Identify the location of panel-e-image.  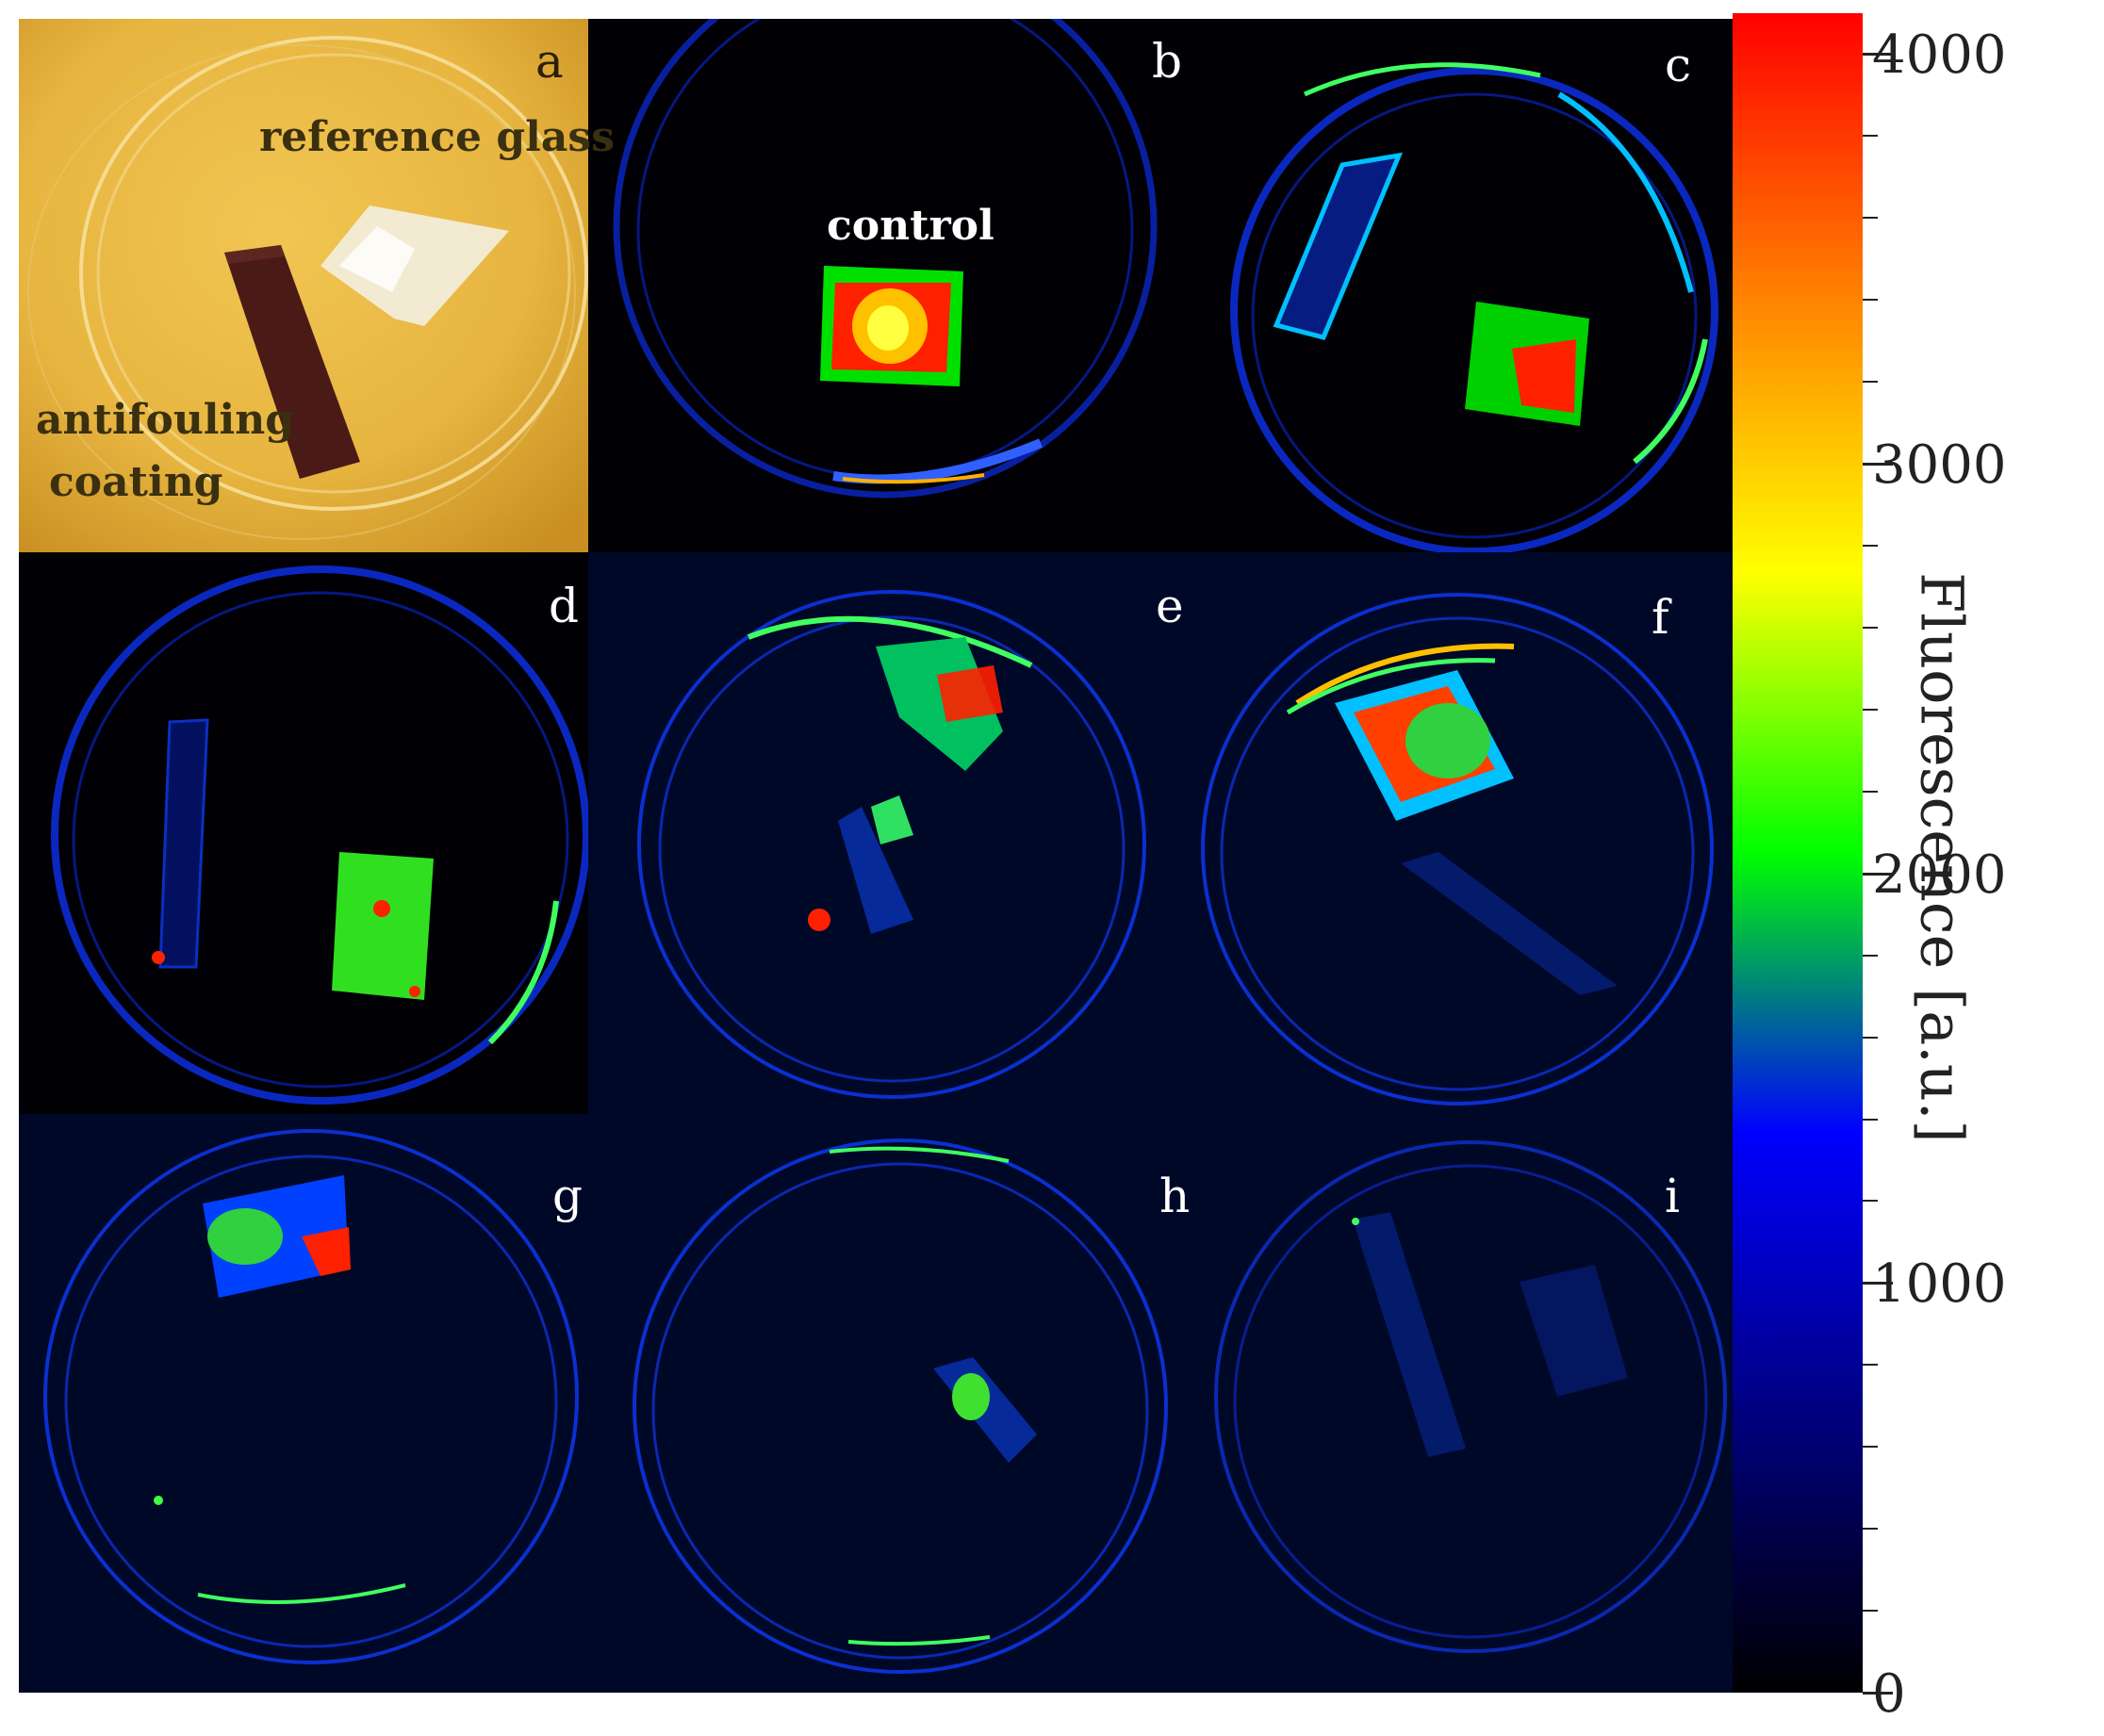
(882, 833).